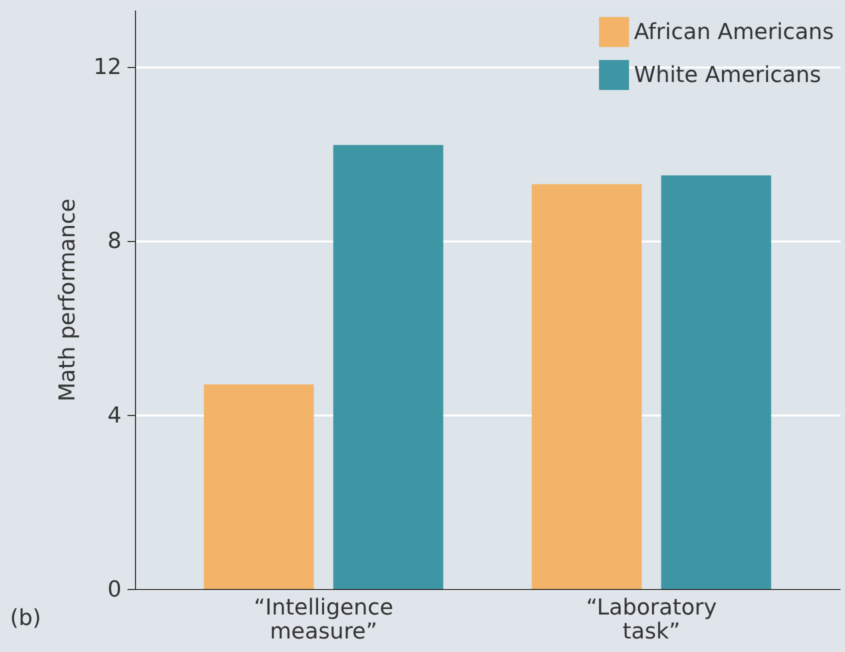 Image resolution: width=845 pixels, height=652 pixels. I want to click on x-tick-label: “Intelligence measure”, so click(324, 620).